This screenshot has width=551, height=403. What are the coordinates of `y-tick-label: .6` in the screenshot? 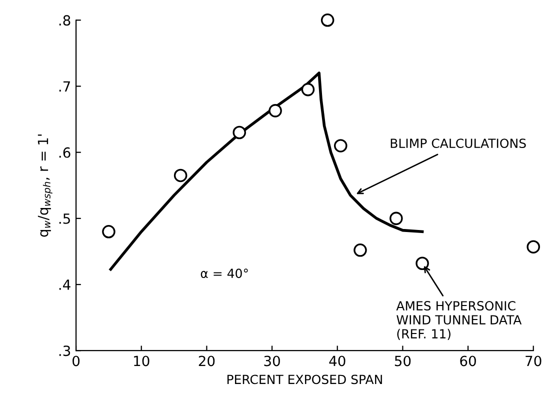 It's located at (64, 152).